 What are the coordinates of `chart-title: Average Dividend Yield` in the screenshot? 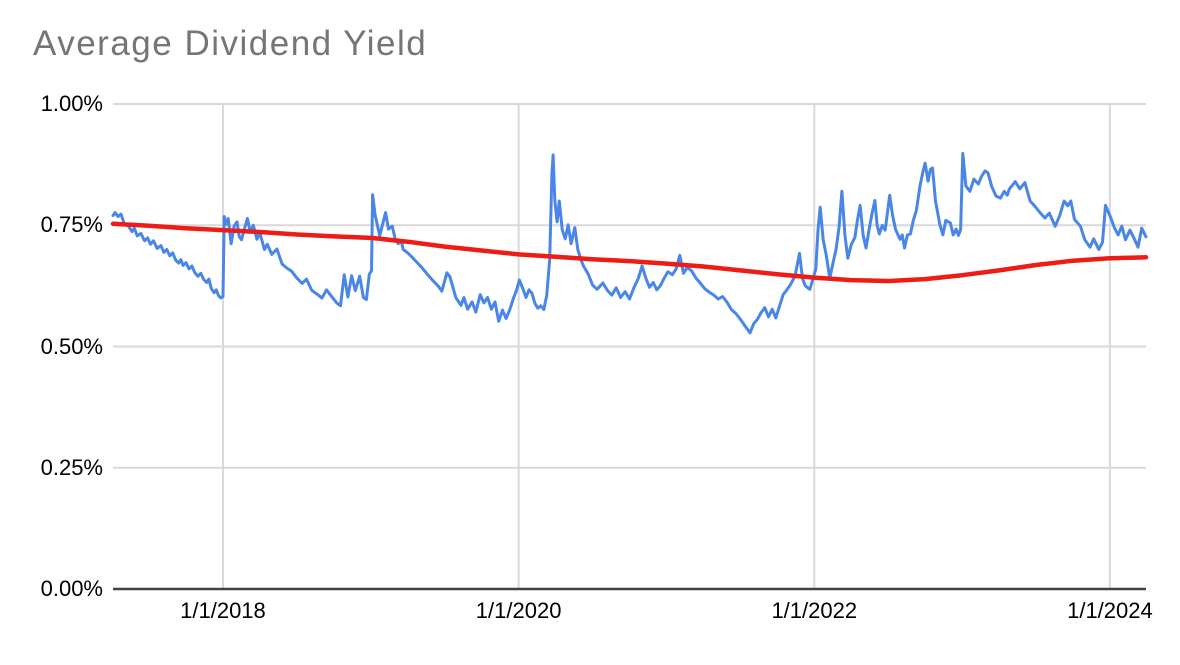 It's located at (230, 43).